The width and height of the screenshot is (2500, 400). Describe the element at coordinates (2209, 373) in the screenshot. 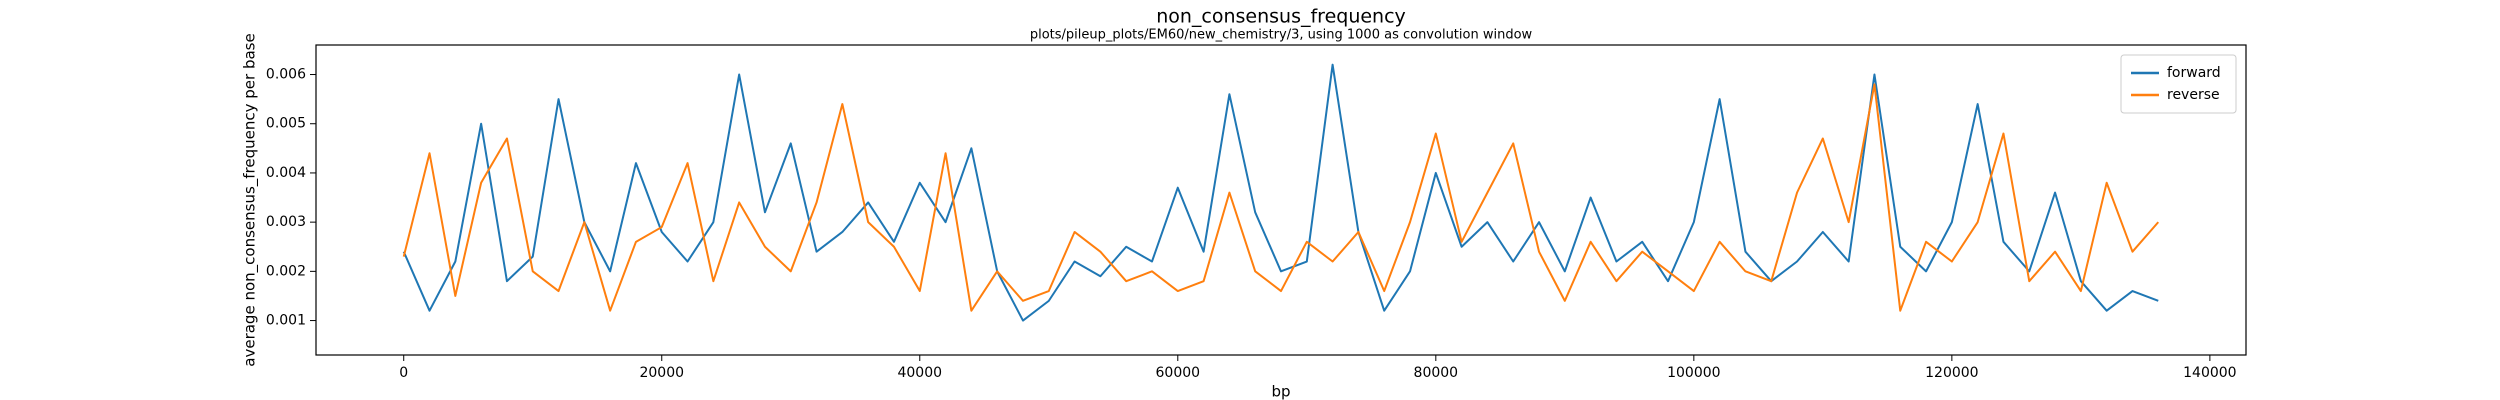

I see `x-tick-label: 140000` at that location.